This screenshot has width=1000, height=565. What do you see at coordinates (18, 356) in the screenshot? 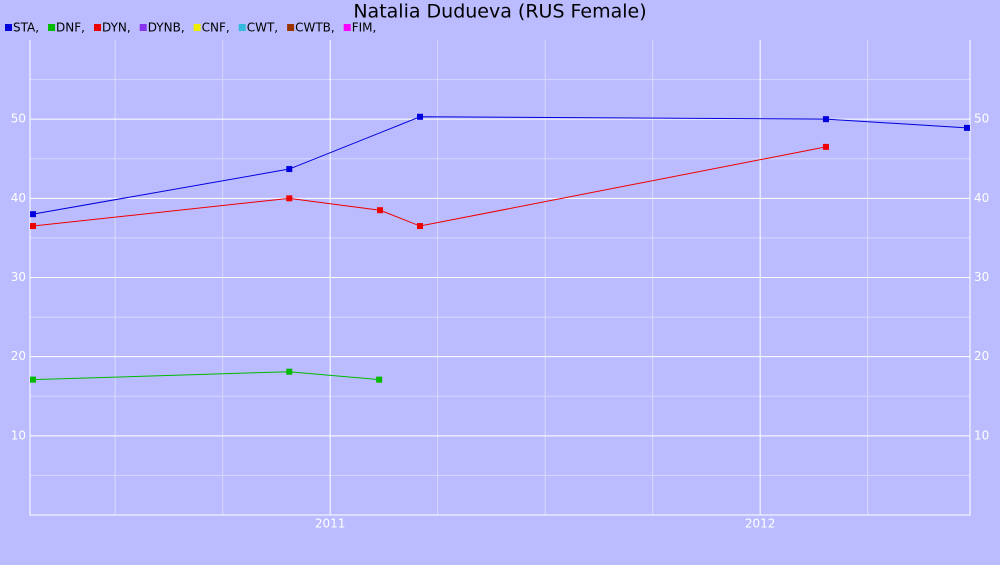
I see `y-tick-label: 20` at bounding box center [18, 356].